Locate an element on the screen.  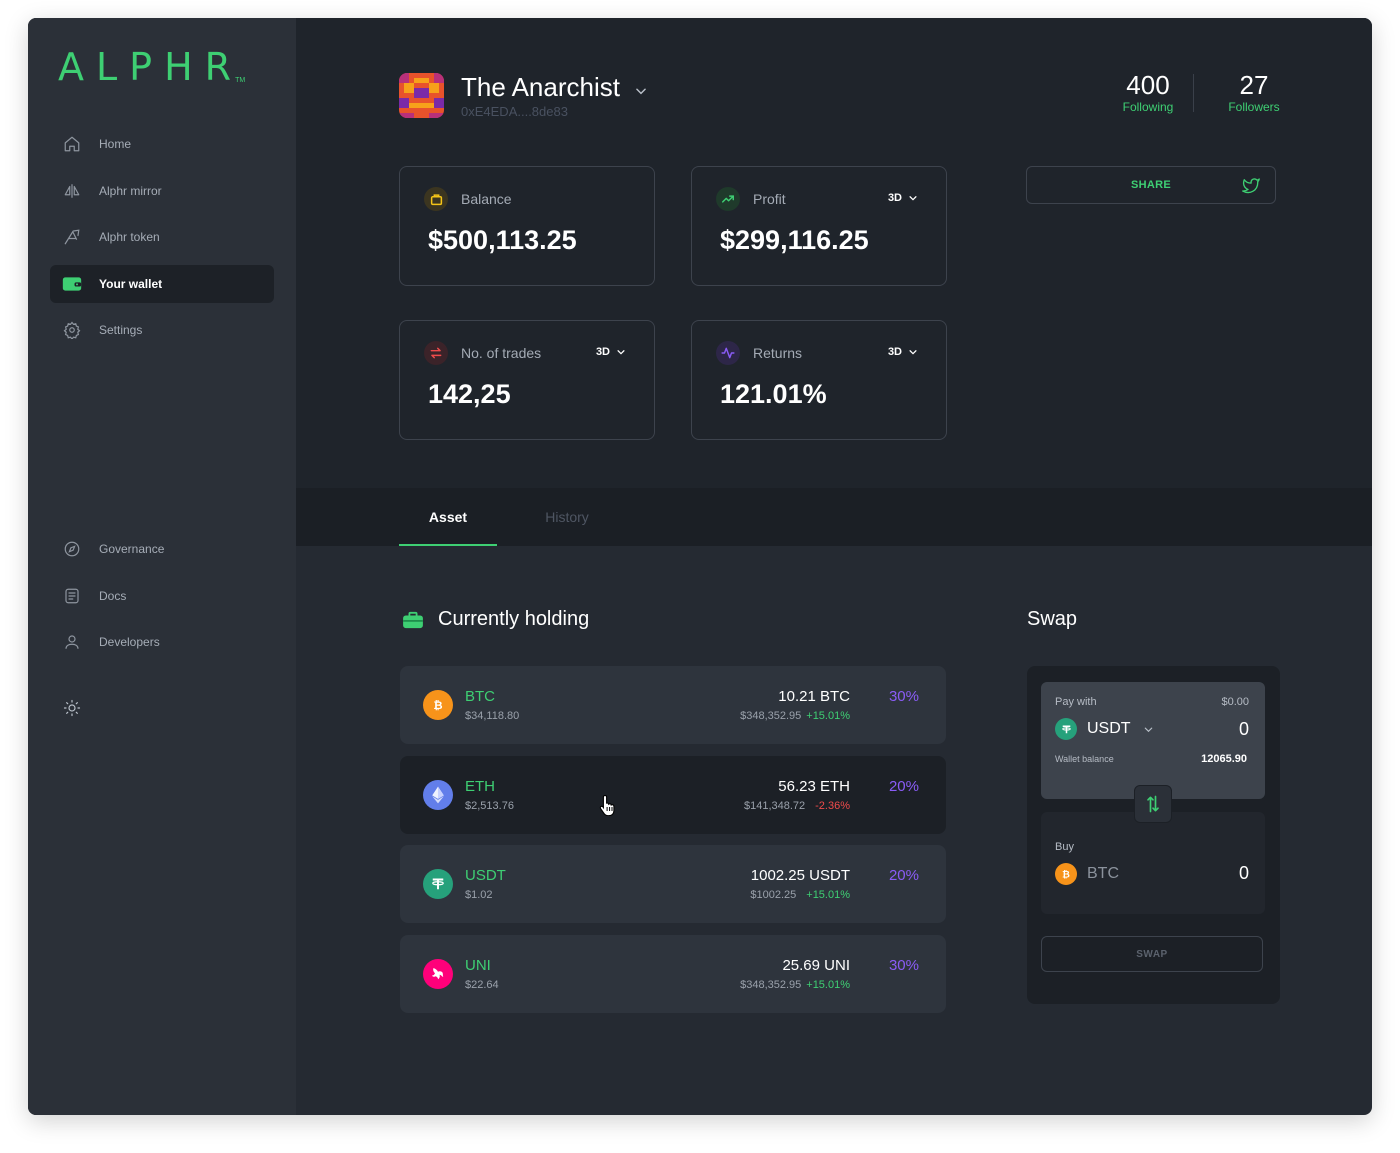
sun-icon is located at coordinates (72, 708).